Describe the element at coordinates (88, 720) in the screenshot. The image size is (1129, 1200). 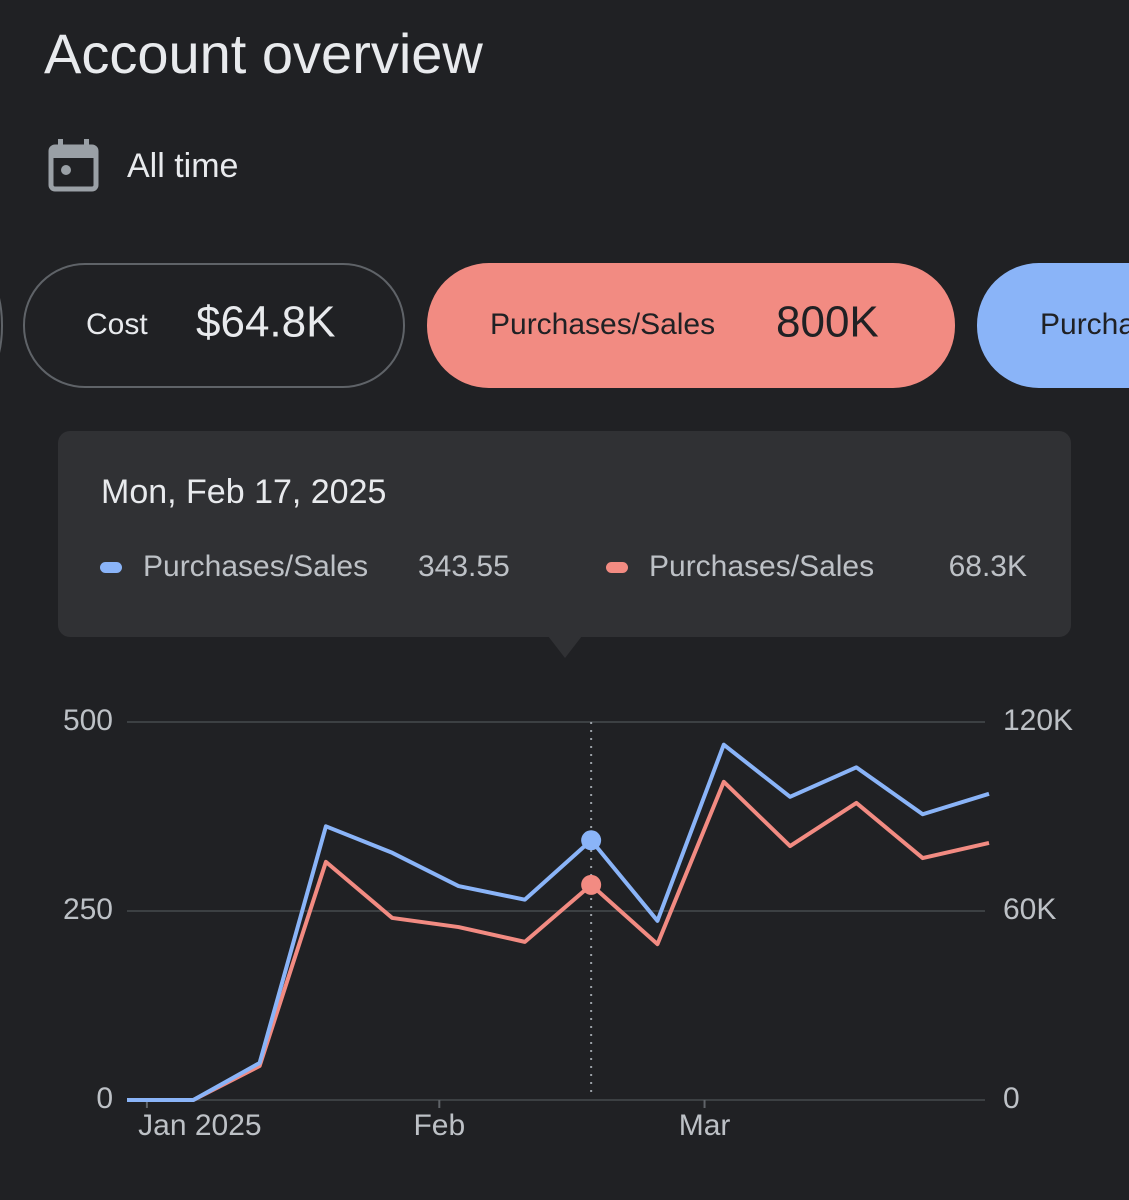
I see `y-tick-label: 500` at that location.